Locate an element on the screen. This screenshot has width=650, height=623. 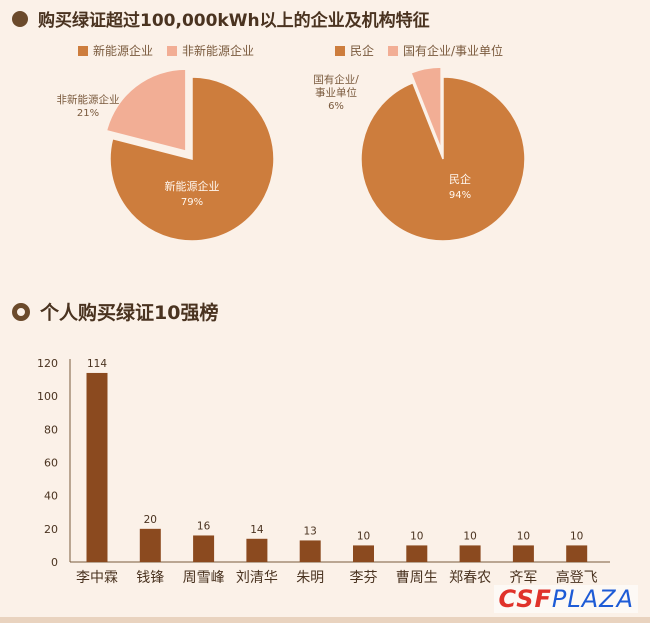
section-title-enterprise: 购买绿证超过100,000kWh以上的企业及机构特征 is located at coordinates (221, 18).